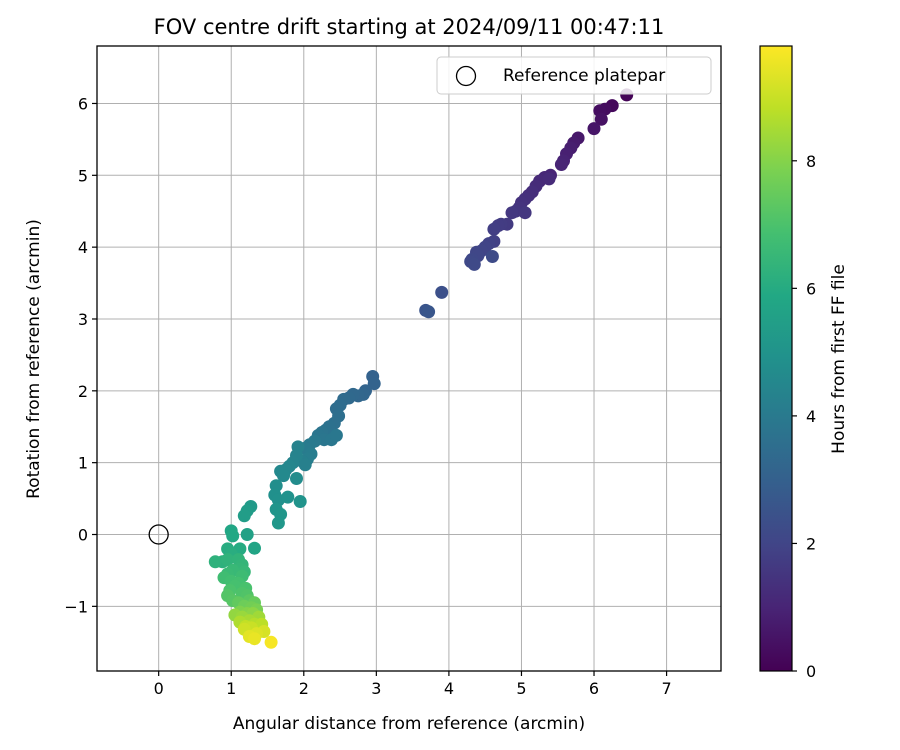 This screenshot has width=900, height=750. Describe the element at coordinates (811, 288) in the screenshot. I see `colorbar-tick-label: 6` at that location.